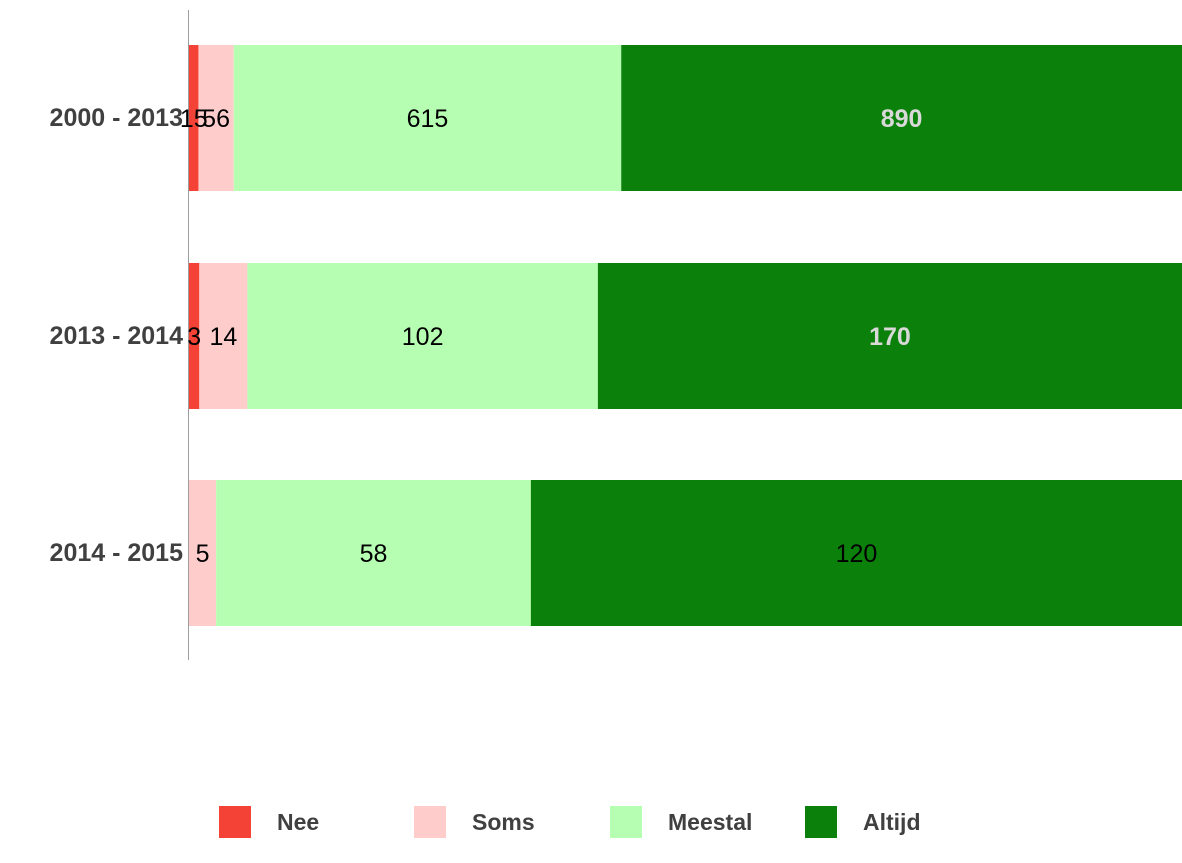 This screenshot has height=863, width=1182. What do you see at coordinates (710, 821) in the screenshot?
I see `legend-label-meestal: Meestal` at bounding box center [710, 821].